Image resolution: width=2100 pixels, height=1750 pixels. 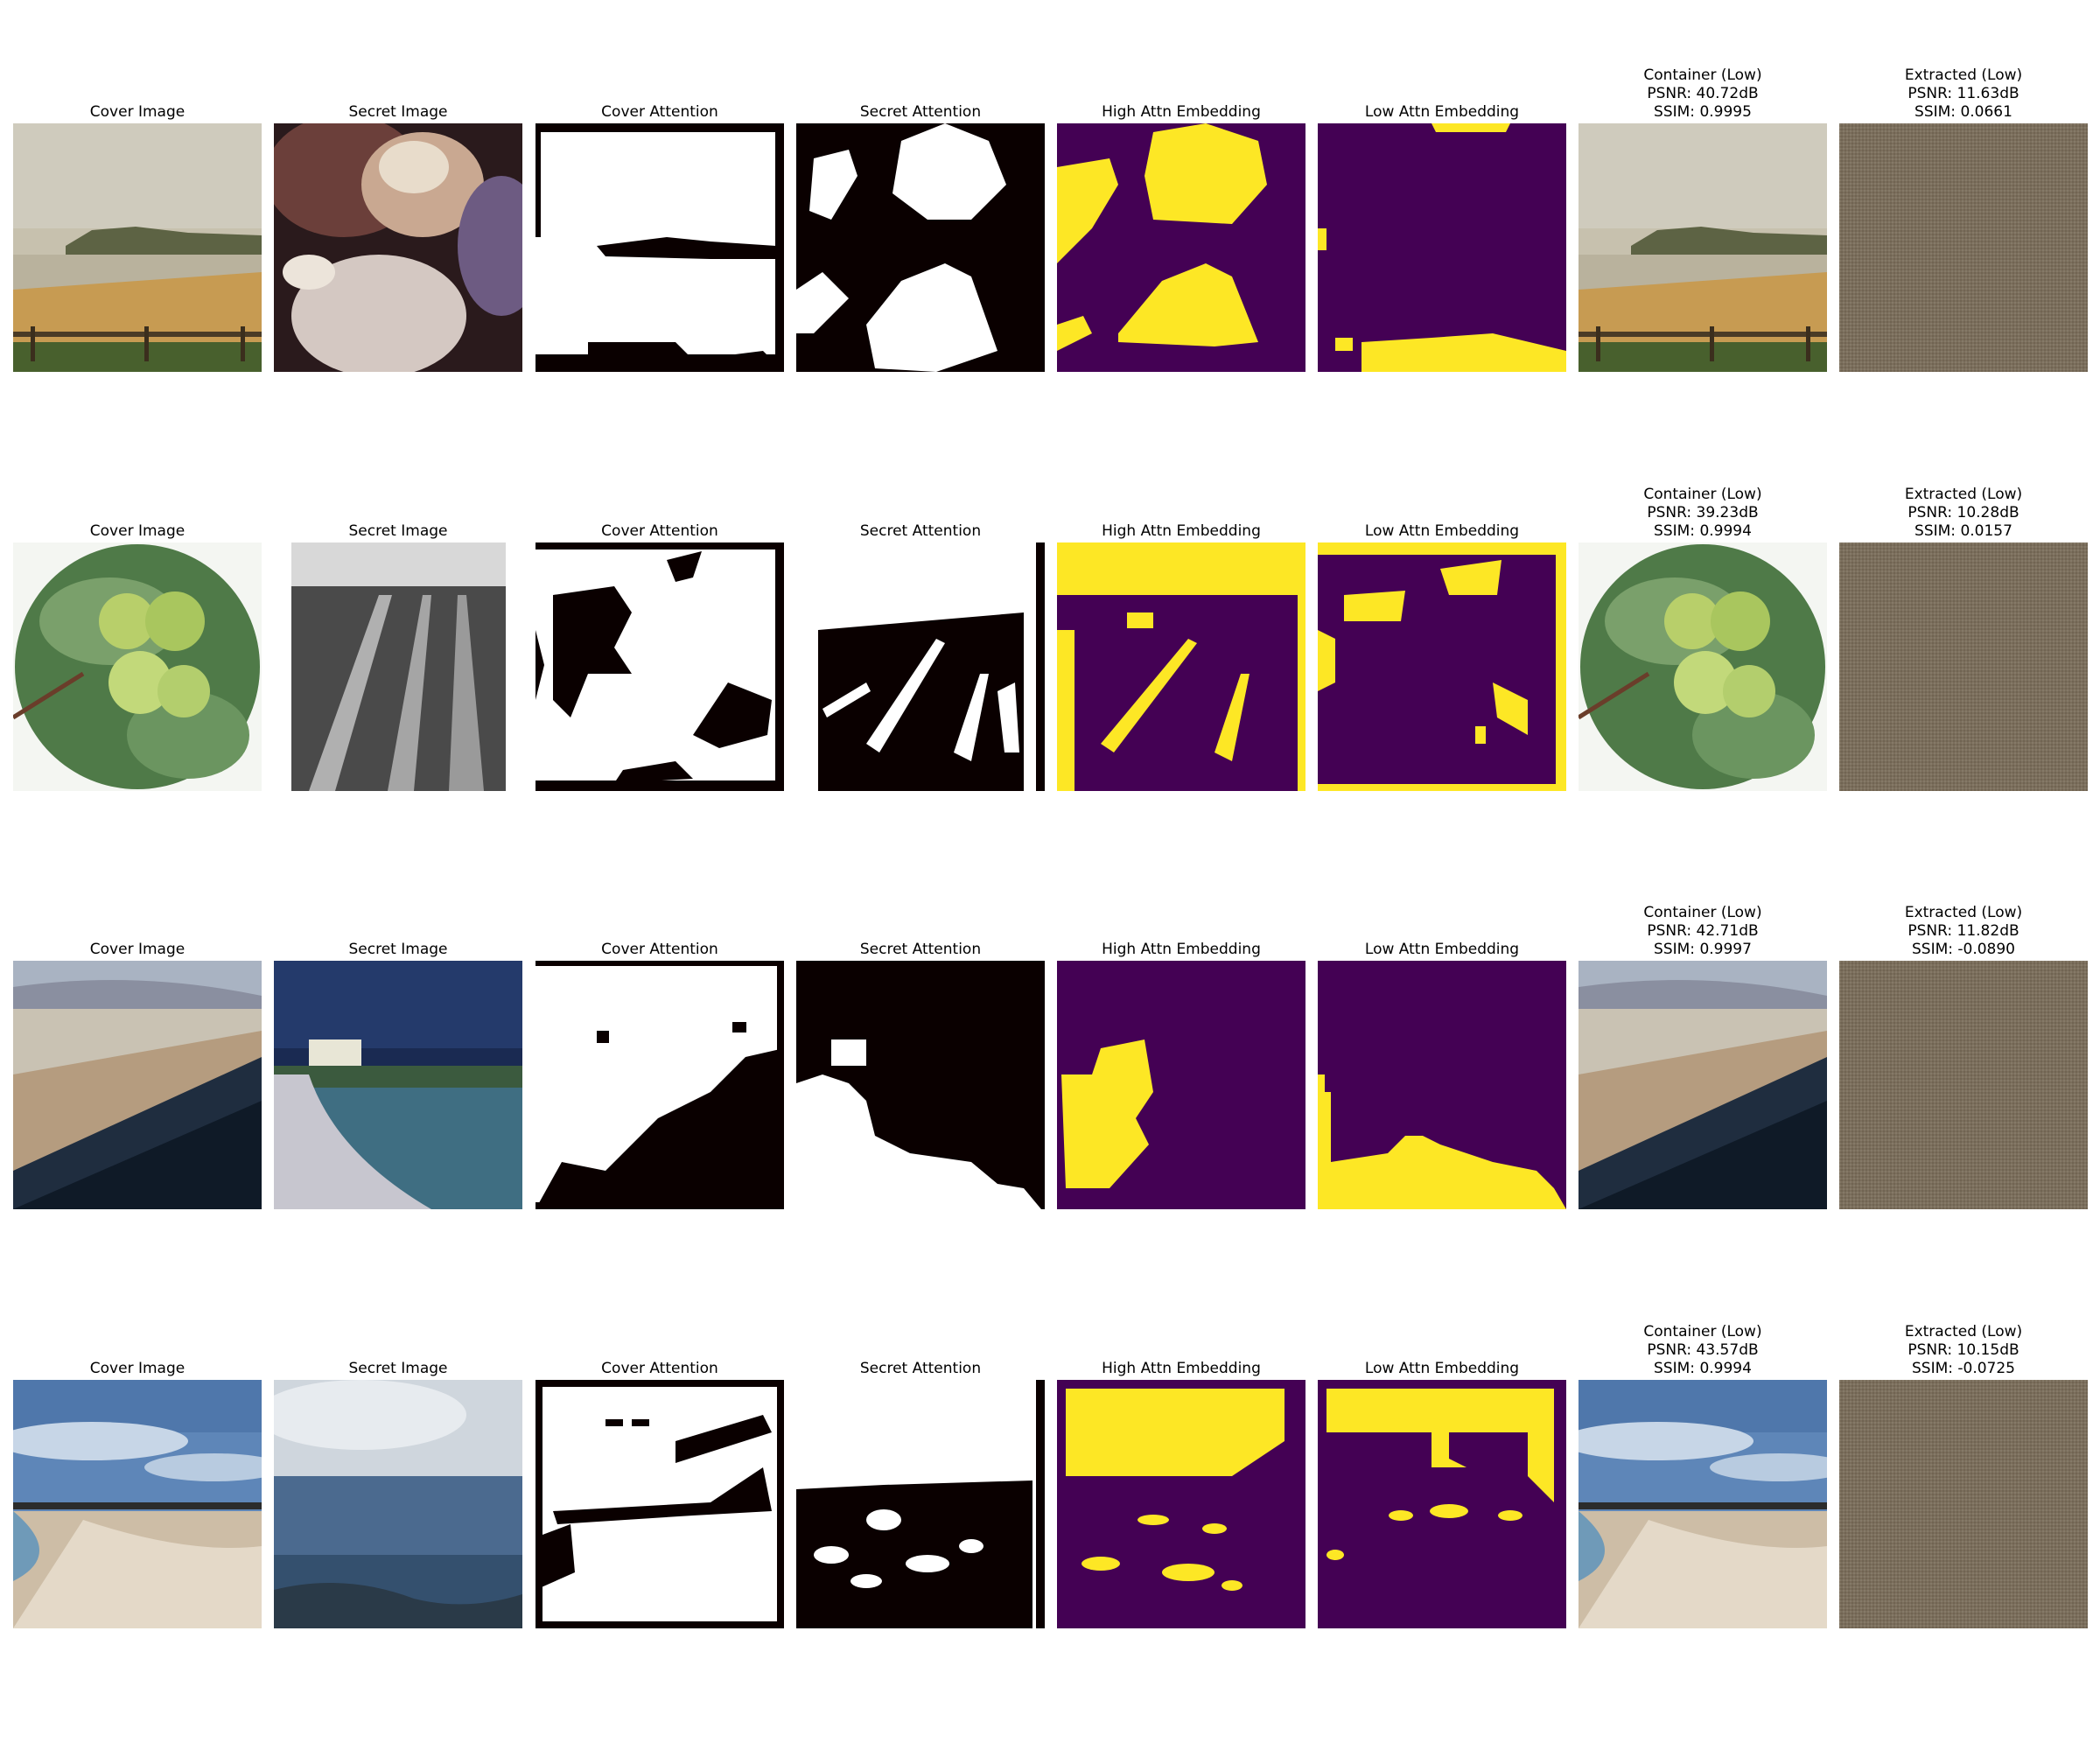 What do you see at coordinates (137, 1504) in the screenshot?
I see `cover-image-graphic` at bounding box center [137, 1504].